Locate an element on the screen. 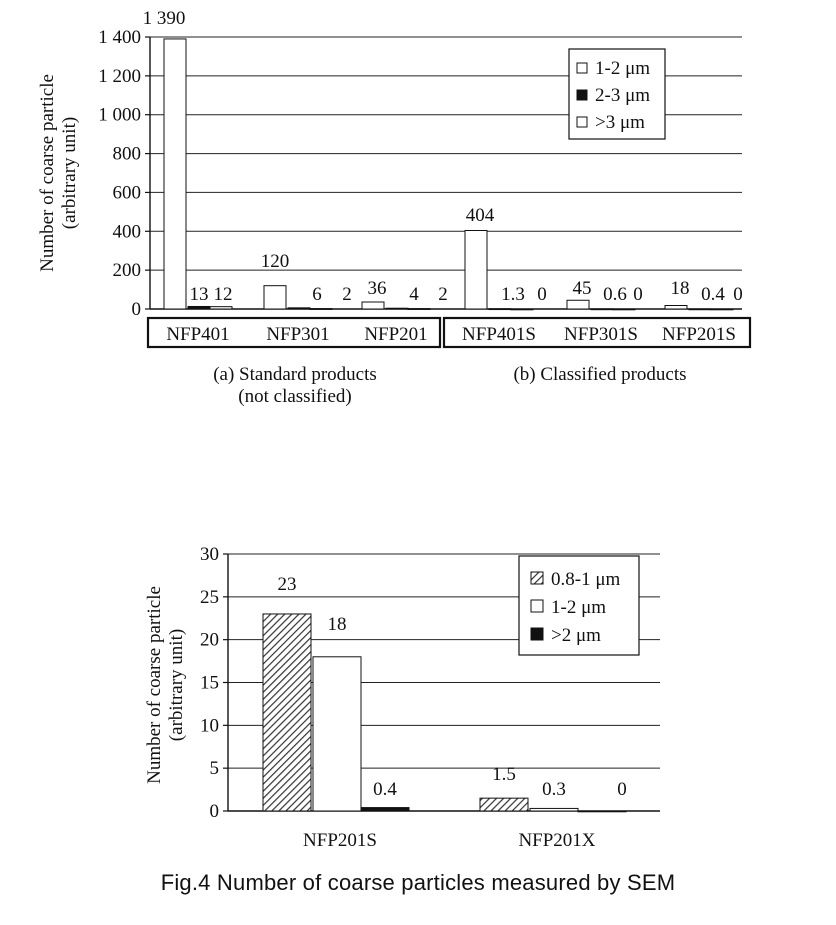 This screenshot has width=836, height=925. y-tick-label: 400 is located at coordinates (127, 231).